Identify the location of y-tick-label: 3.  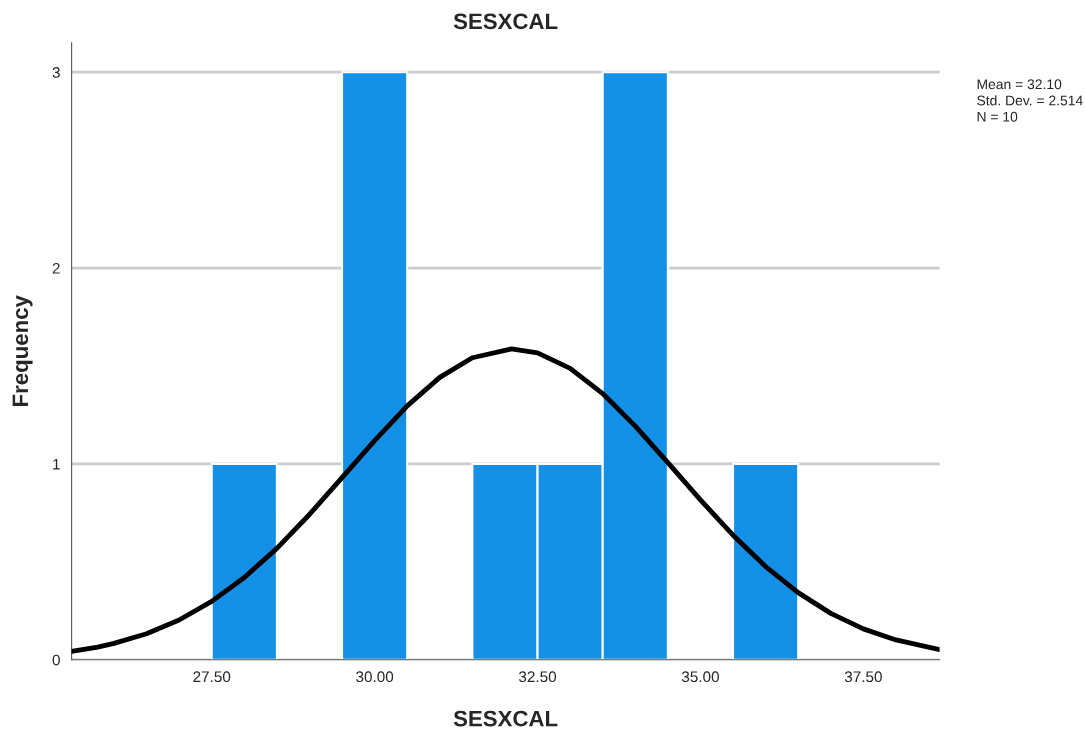
(56, 72).